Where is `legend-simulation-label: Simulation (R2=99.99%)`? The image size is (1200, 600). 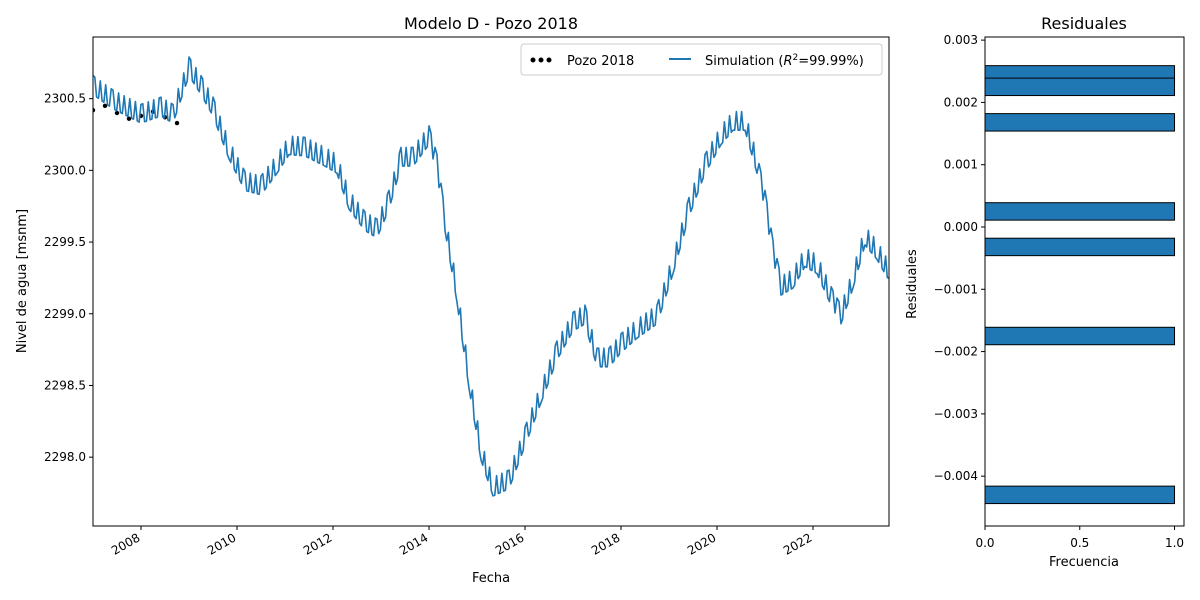 legend-simulation-label: Simulation (R2=99.99%) is located at coordinates (784, 61).